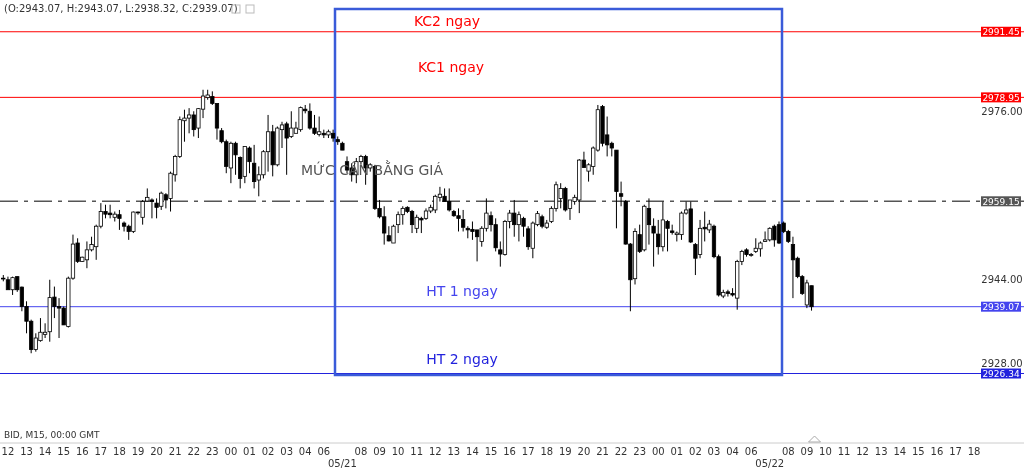 The height and width of the screenshot is (471, 1024). Describe the element at coordinates (52, 435) in the screenshot. I see `annotation: BID, M15, 00:00 GMT` at that location.